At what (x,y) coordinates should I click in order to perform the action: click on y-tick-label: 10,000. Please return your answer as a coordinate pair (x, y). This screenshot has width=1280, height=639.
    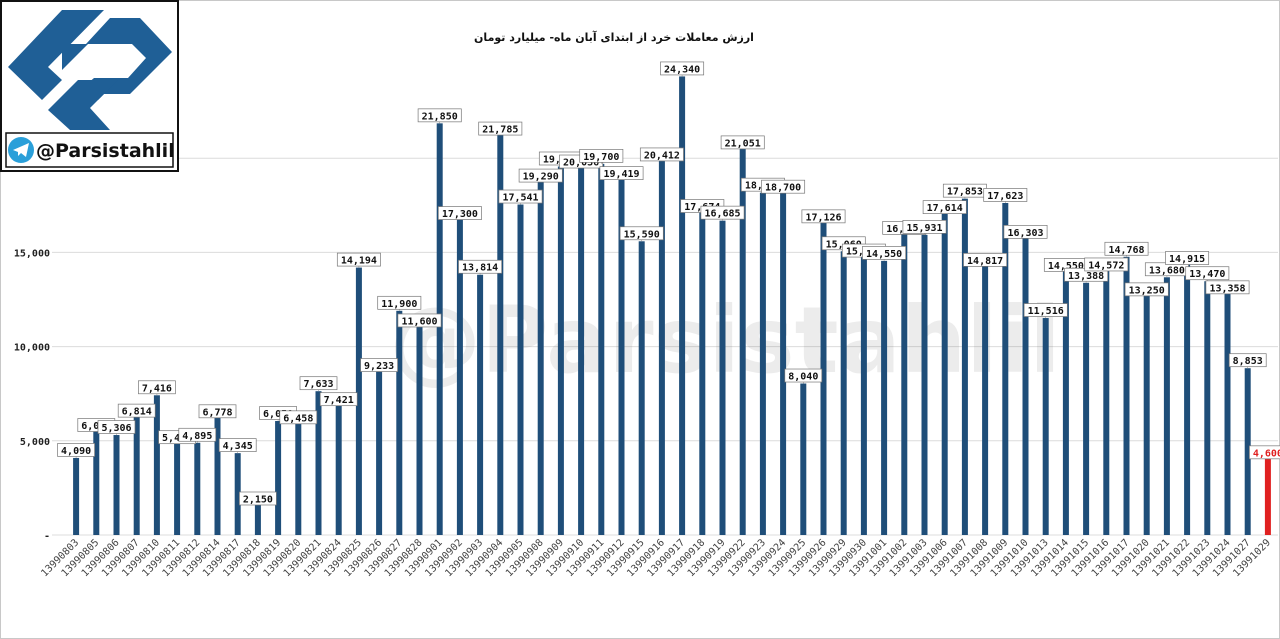
    Looking at the image, I should click on (32, 348).